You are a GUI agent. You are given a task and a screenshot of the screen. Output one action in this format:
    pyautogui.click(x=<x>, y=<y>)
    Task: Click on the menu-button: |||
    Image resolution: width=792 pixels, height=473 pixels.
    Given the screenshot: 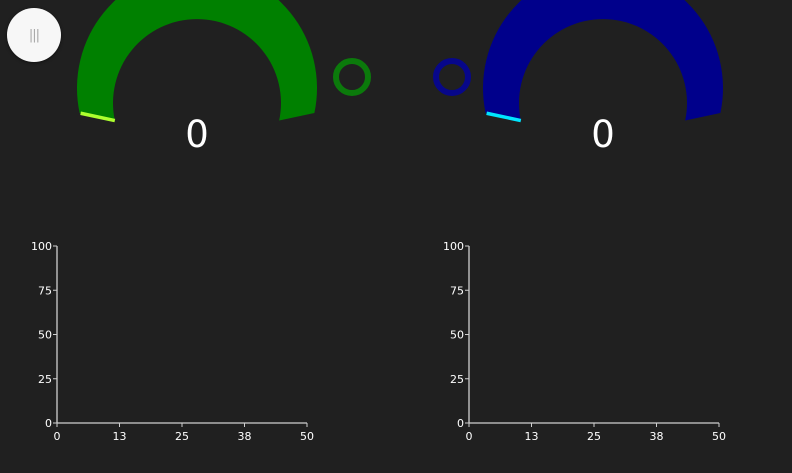 What is the action you would take?
    pyautogui.click(x=34, y=35)
    